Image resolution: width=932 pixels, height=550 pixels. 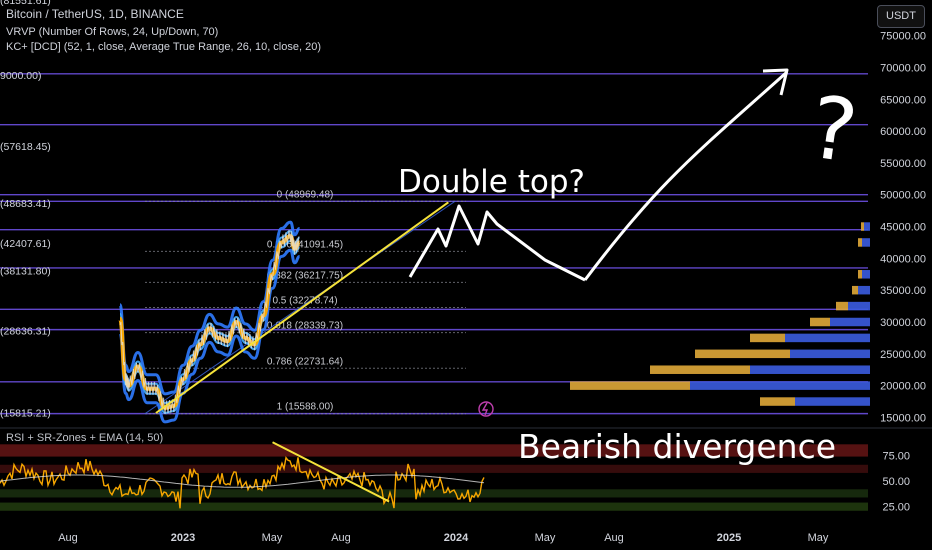 What do you see at coordinates (896, 508) in the screenshot?
I see `rsi-tick-label: 25.00` at bounding box center [896, 508].